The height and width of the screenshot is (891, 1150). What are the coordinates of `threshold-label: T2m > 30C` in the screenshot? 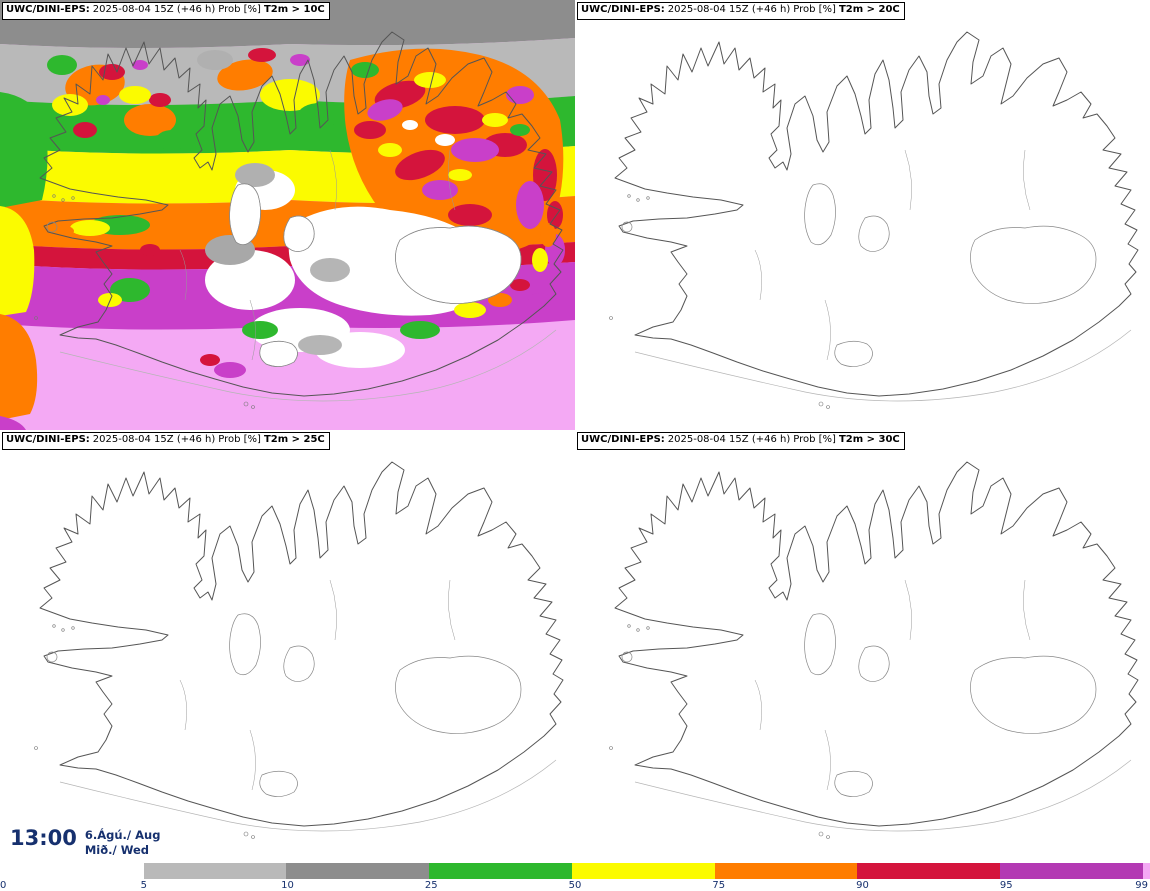 It's located at (869, 439).